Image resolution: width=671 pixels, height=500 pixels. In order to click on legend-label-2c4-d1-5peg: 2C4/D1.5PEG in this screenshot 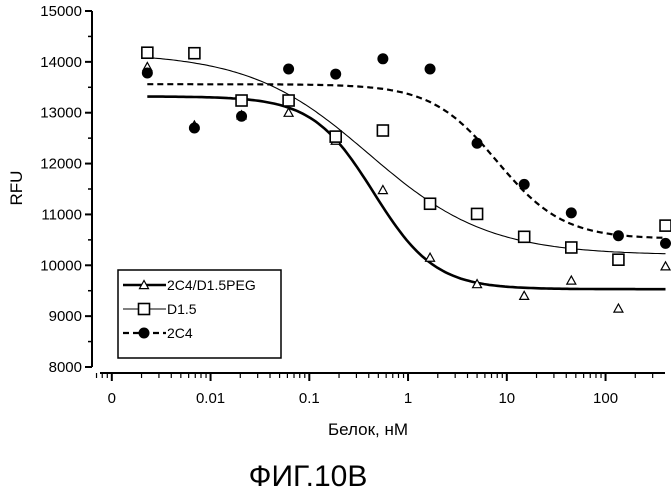, I will do `click(211, 285)`.